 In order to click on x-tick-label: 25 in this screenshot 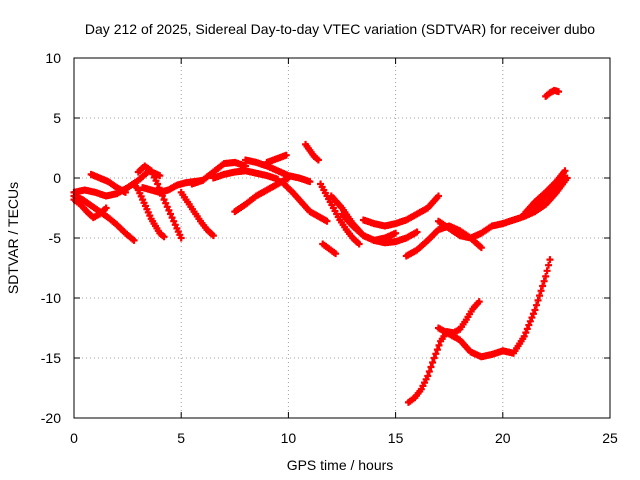, I will do `click(610, 438)`.